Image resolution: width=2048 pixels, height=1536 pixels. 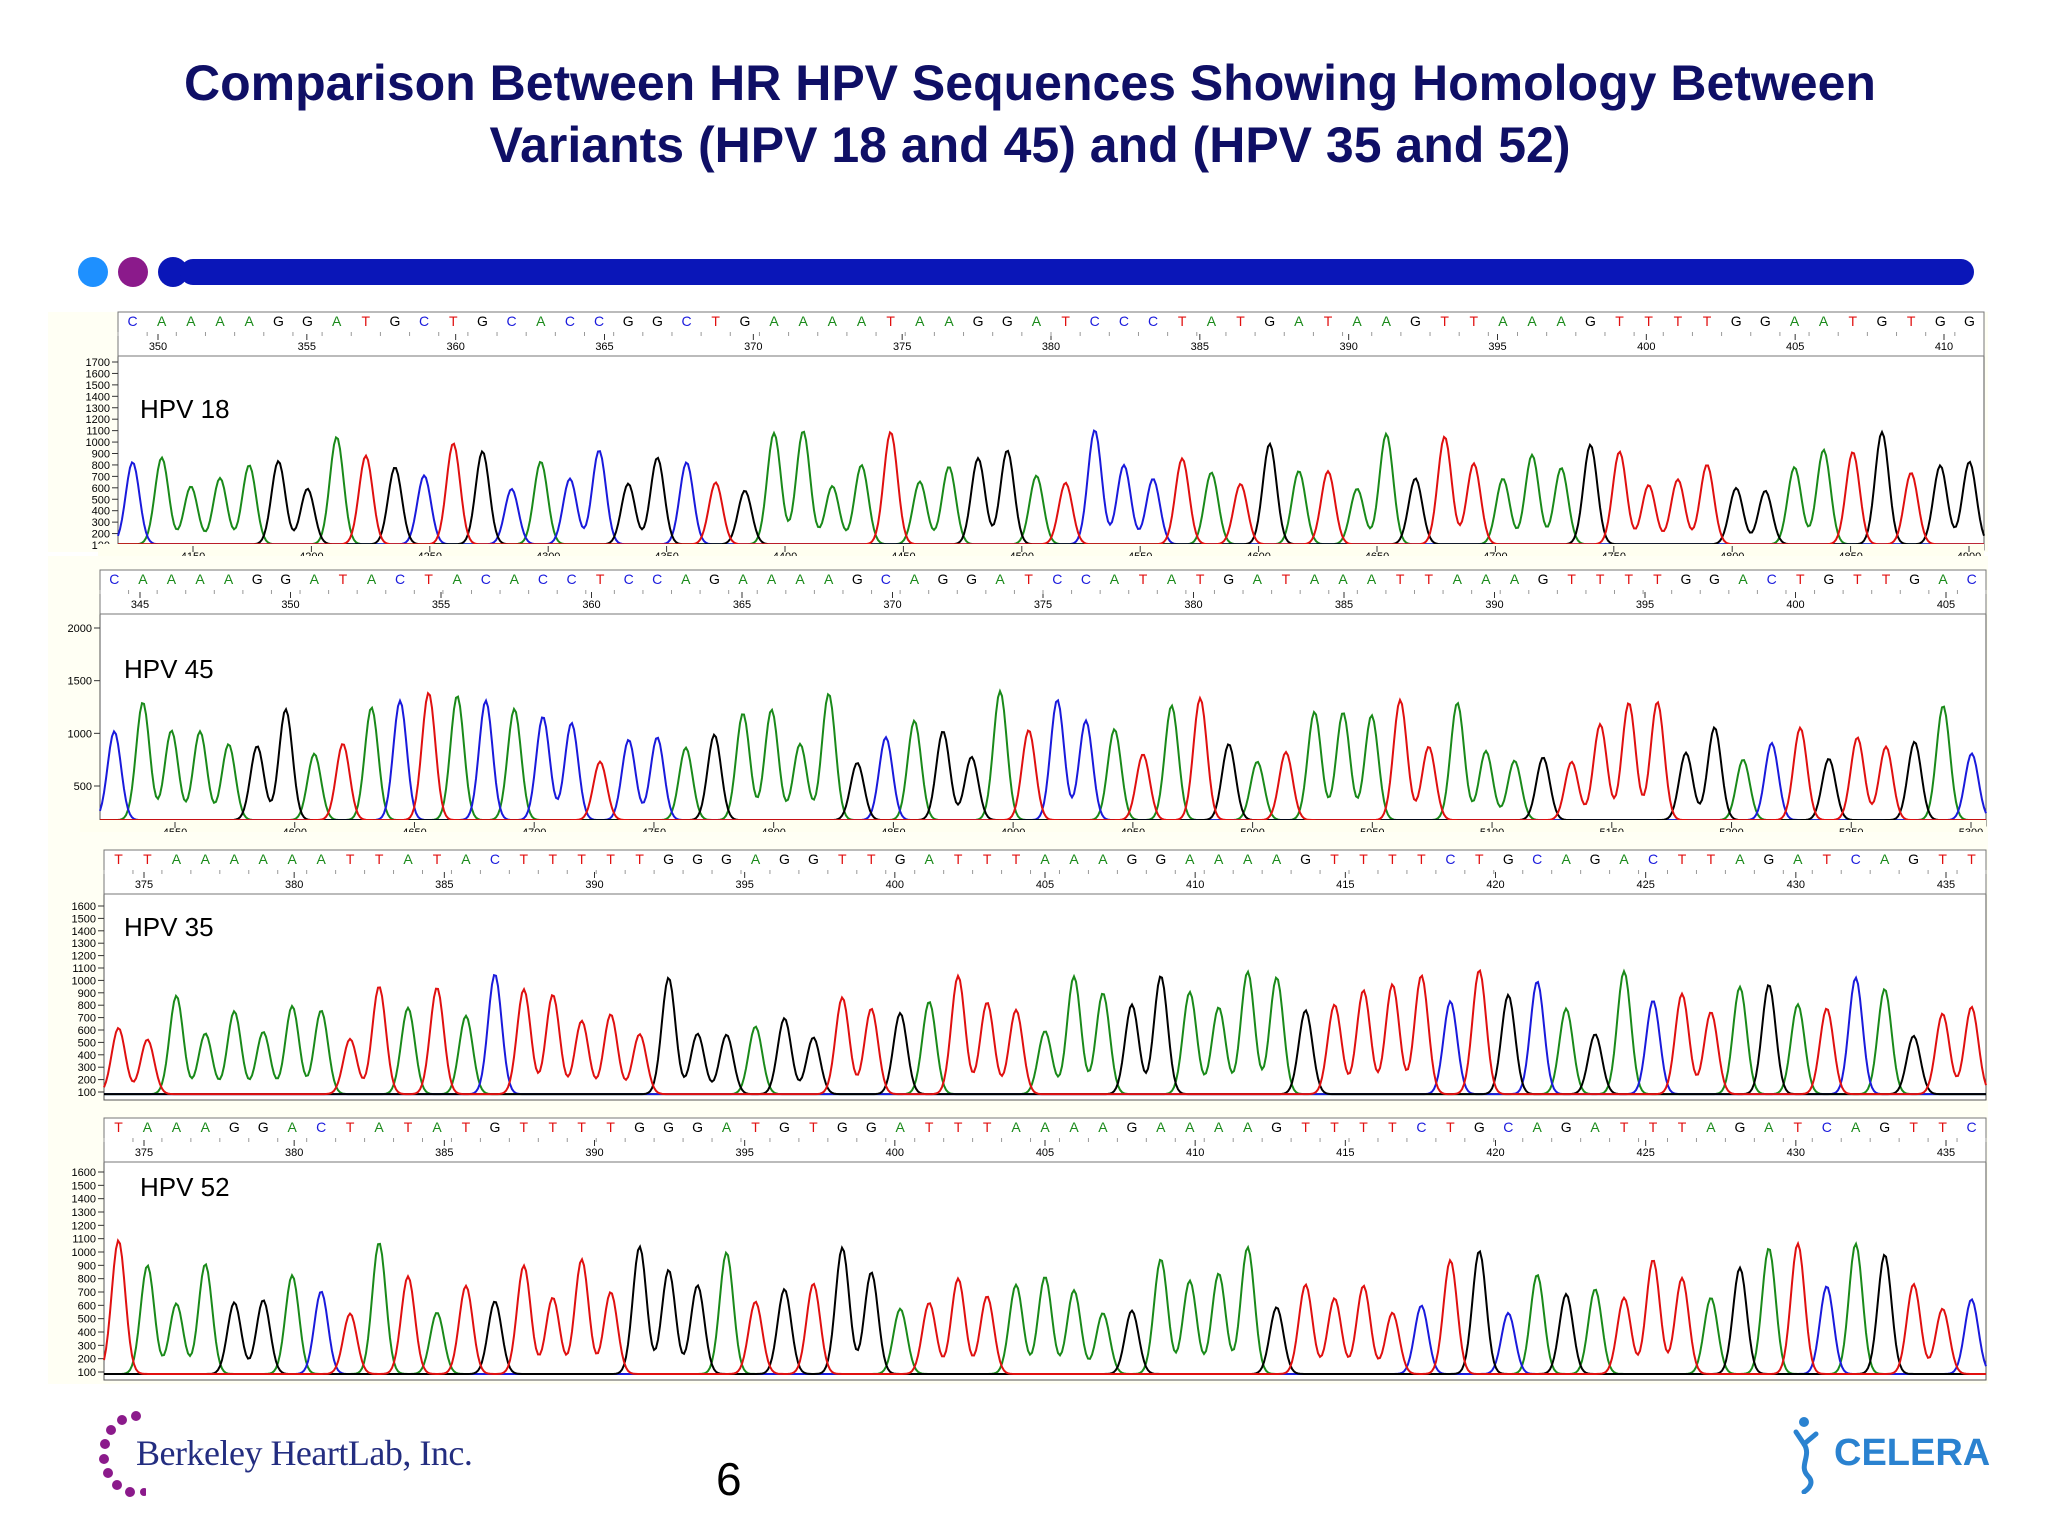 What do you see at coordinates (1653, 859) in the screenshot?
I see `base-call-54: C` at bounding box center [1653, 859].